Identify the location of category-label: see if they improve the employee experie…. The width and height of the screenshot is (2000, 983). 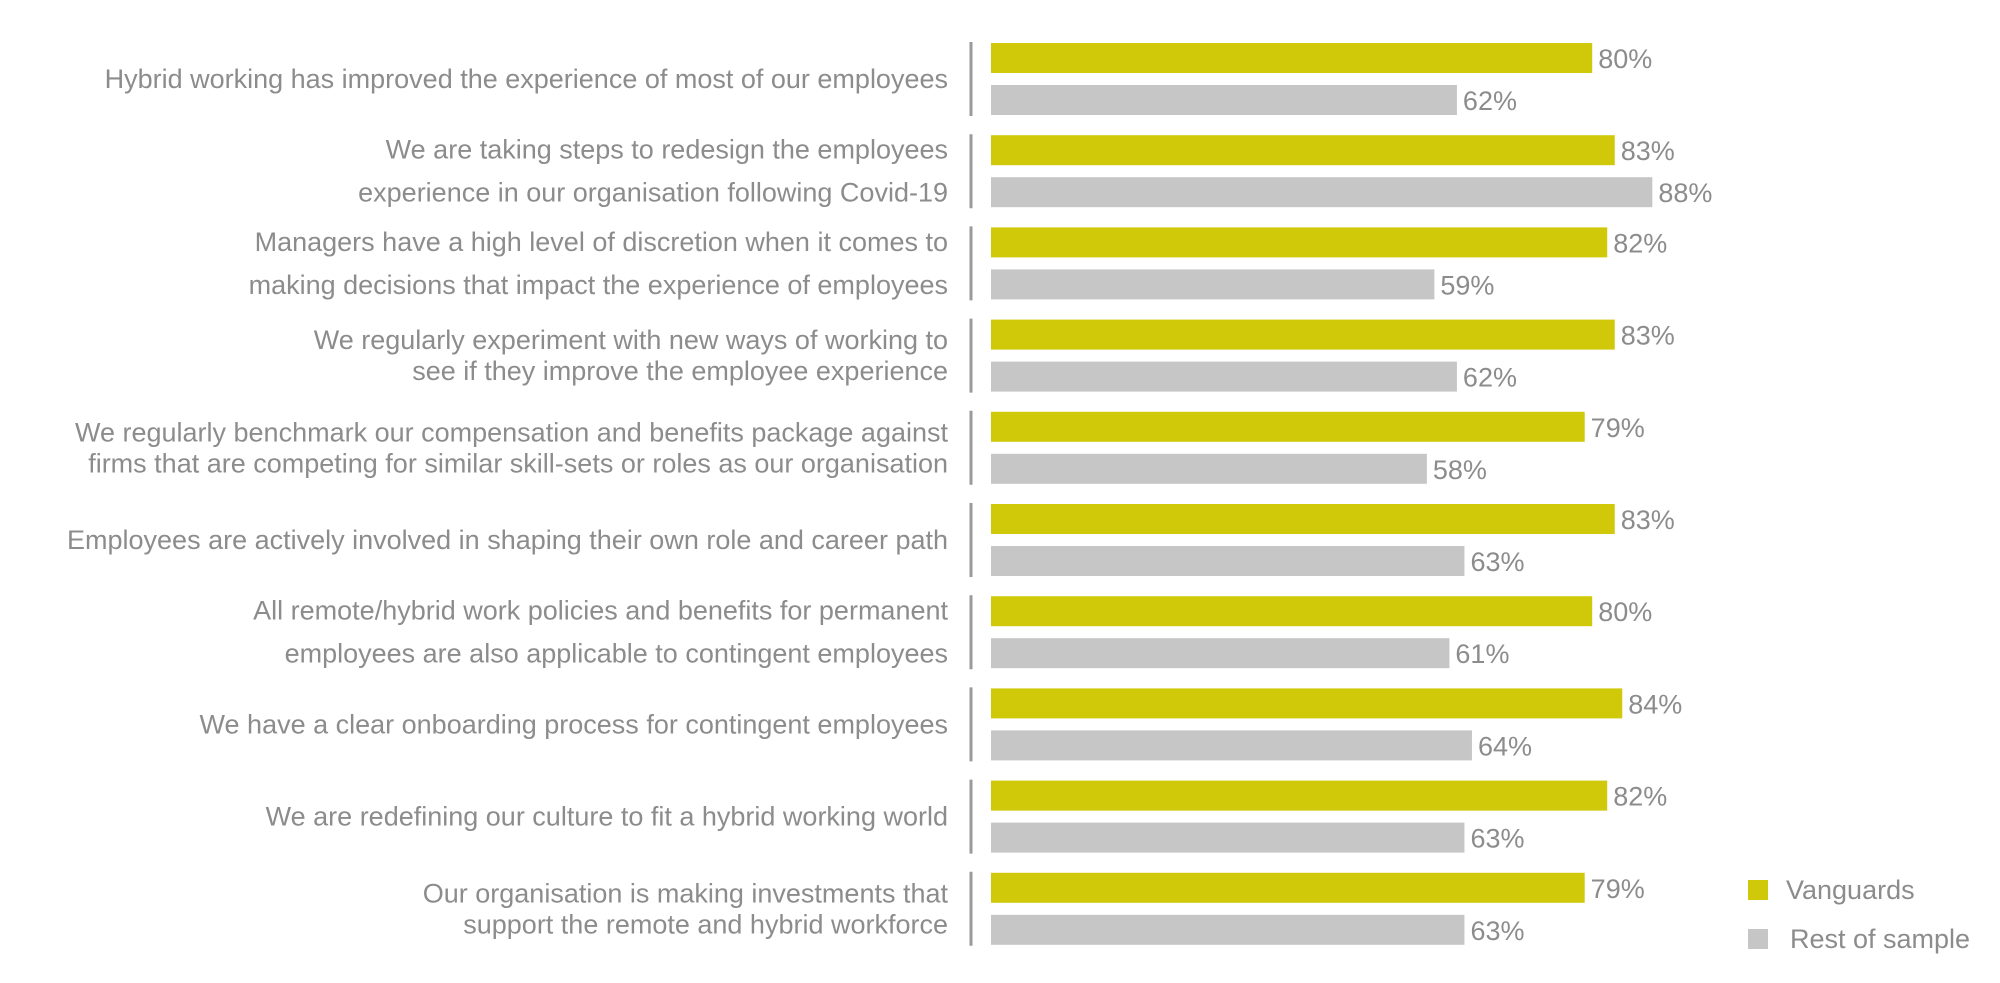
(680, 371).